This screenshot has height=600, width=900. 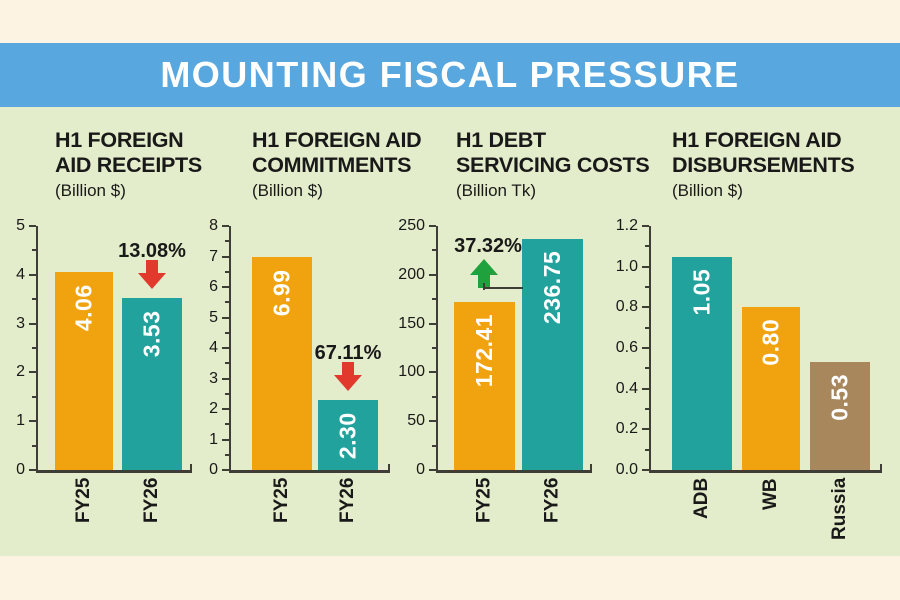 What do you see at coordinates (626, 266) in the screenshot?
I see `y-tick-label: 1.0` at bounding box center [626, 266].